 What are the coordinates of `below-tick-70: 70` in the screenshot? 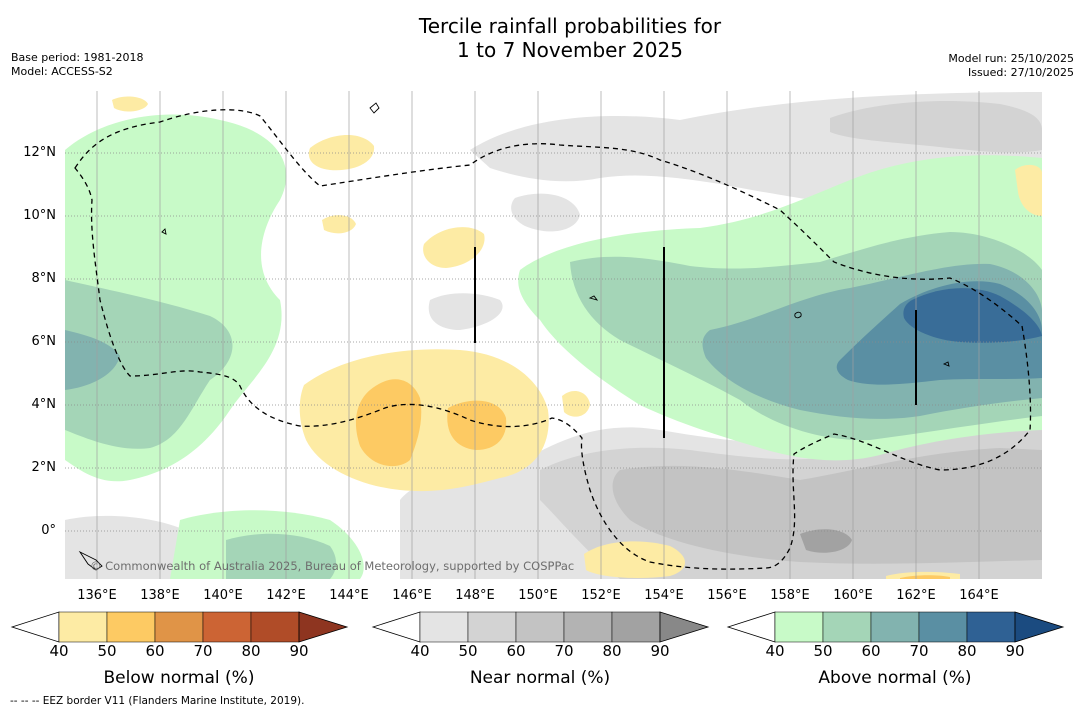 It's located at (203, 651).